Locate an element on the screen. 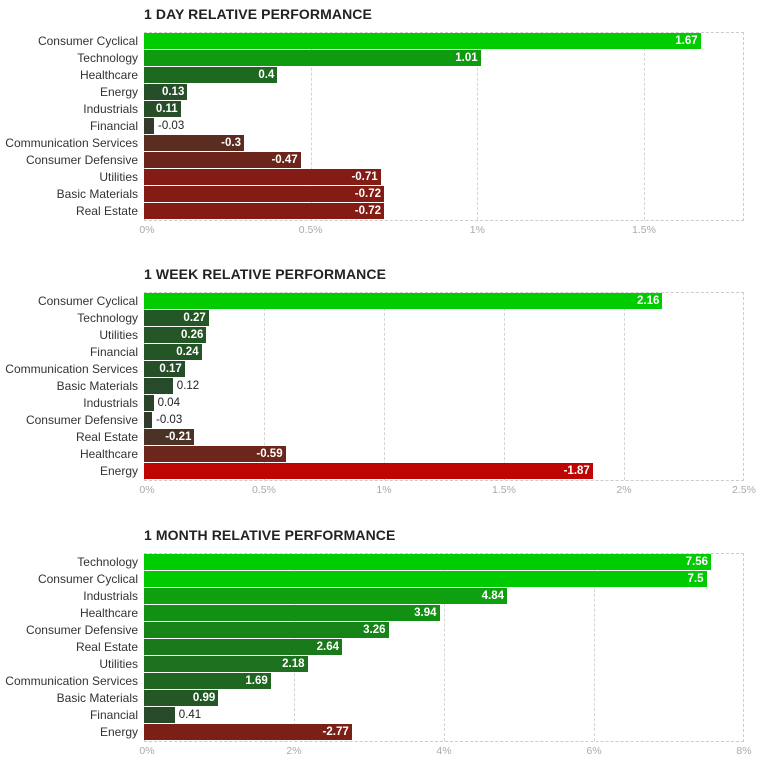  value-label: 1.01 is located at coordinates (466, 58).